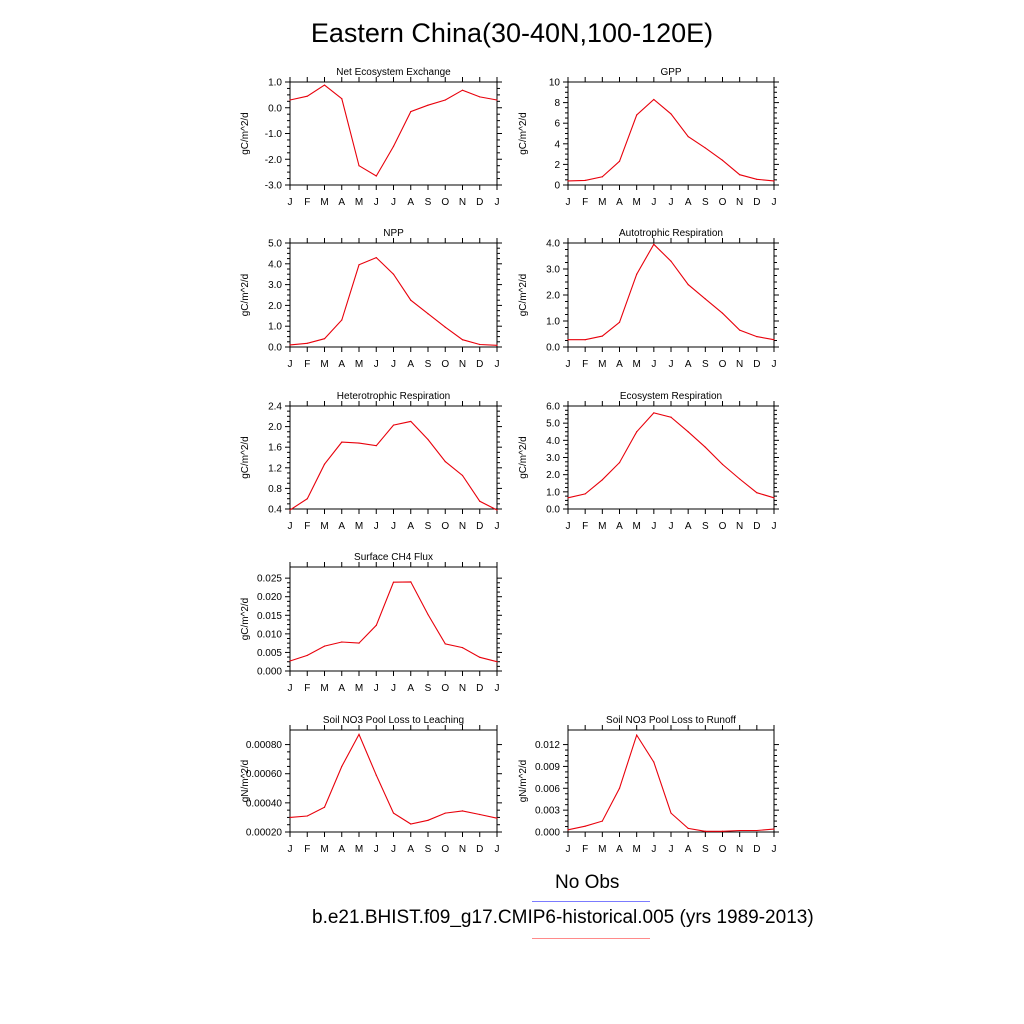  Describe the element at coordinates (547, 789) in the screenshot. I see `y-tick-label: 0.006` at that location.